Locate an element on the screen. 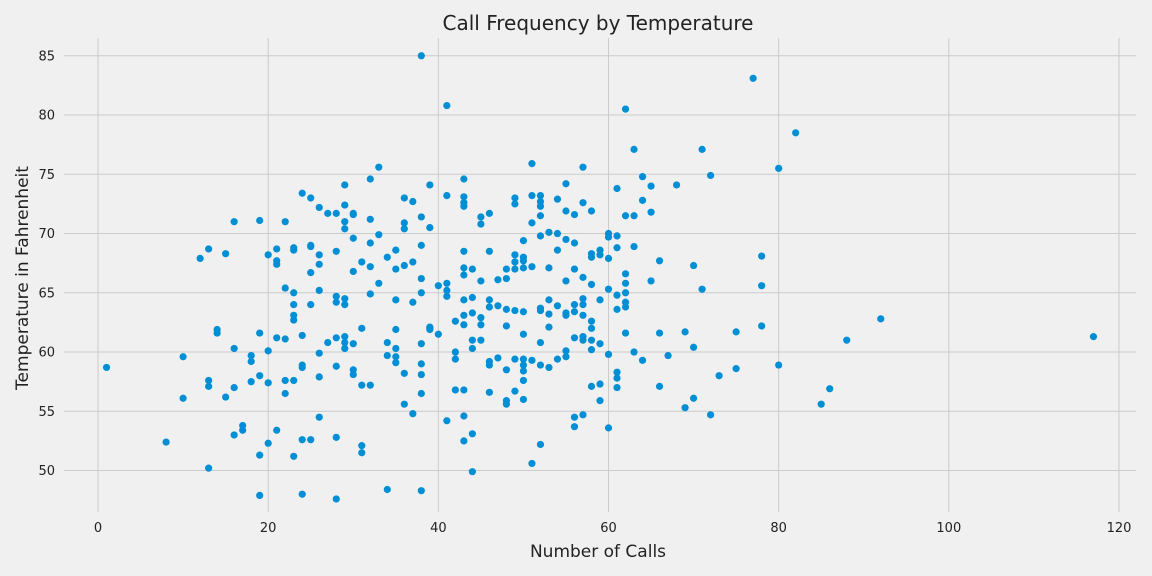 The height and width of the screenshot is (576, 1152). x-tick-label: 60 is located at coordinates (608, 528).